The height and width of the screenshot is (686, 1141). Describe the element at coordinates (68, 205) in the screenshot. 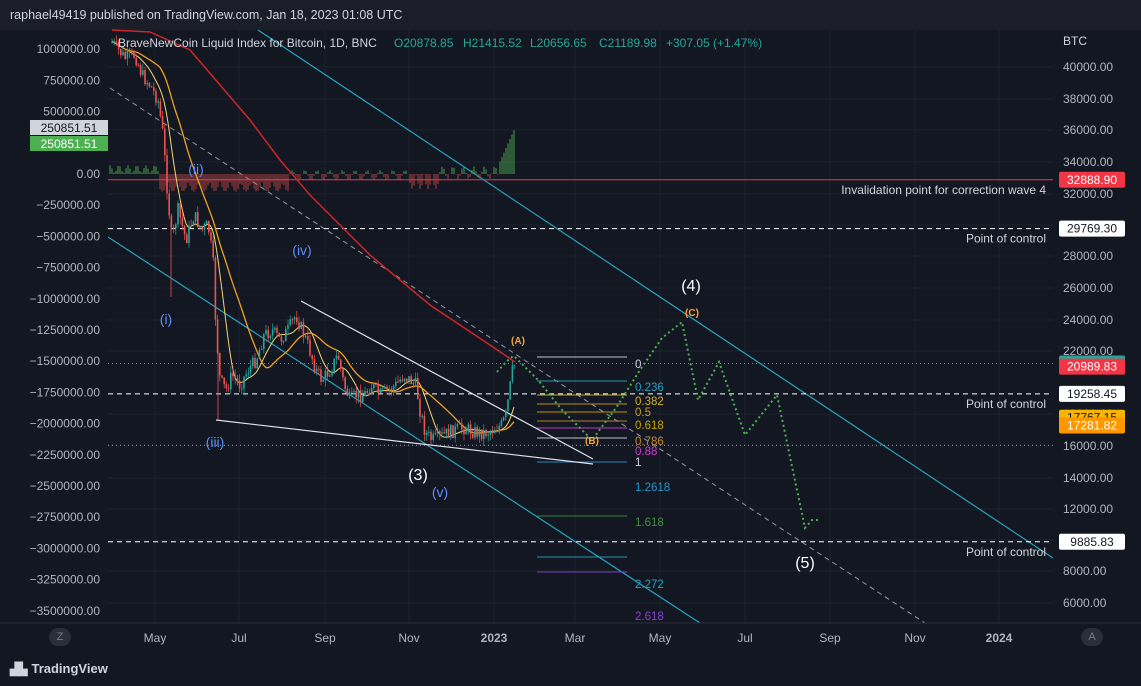

I see `indicator-tick: −250000.00` at that location.